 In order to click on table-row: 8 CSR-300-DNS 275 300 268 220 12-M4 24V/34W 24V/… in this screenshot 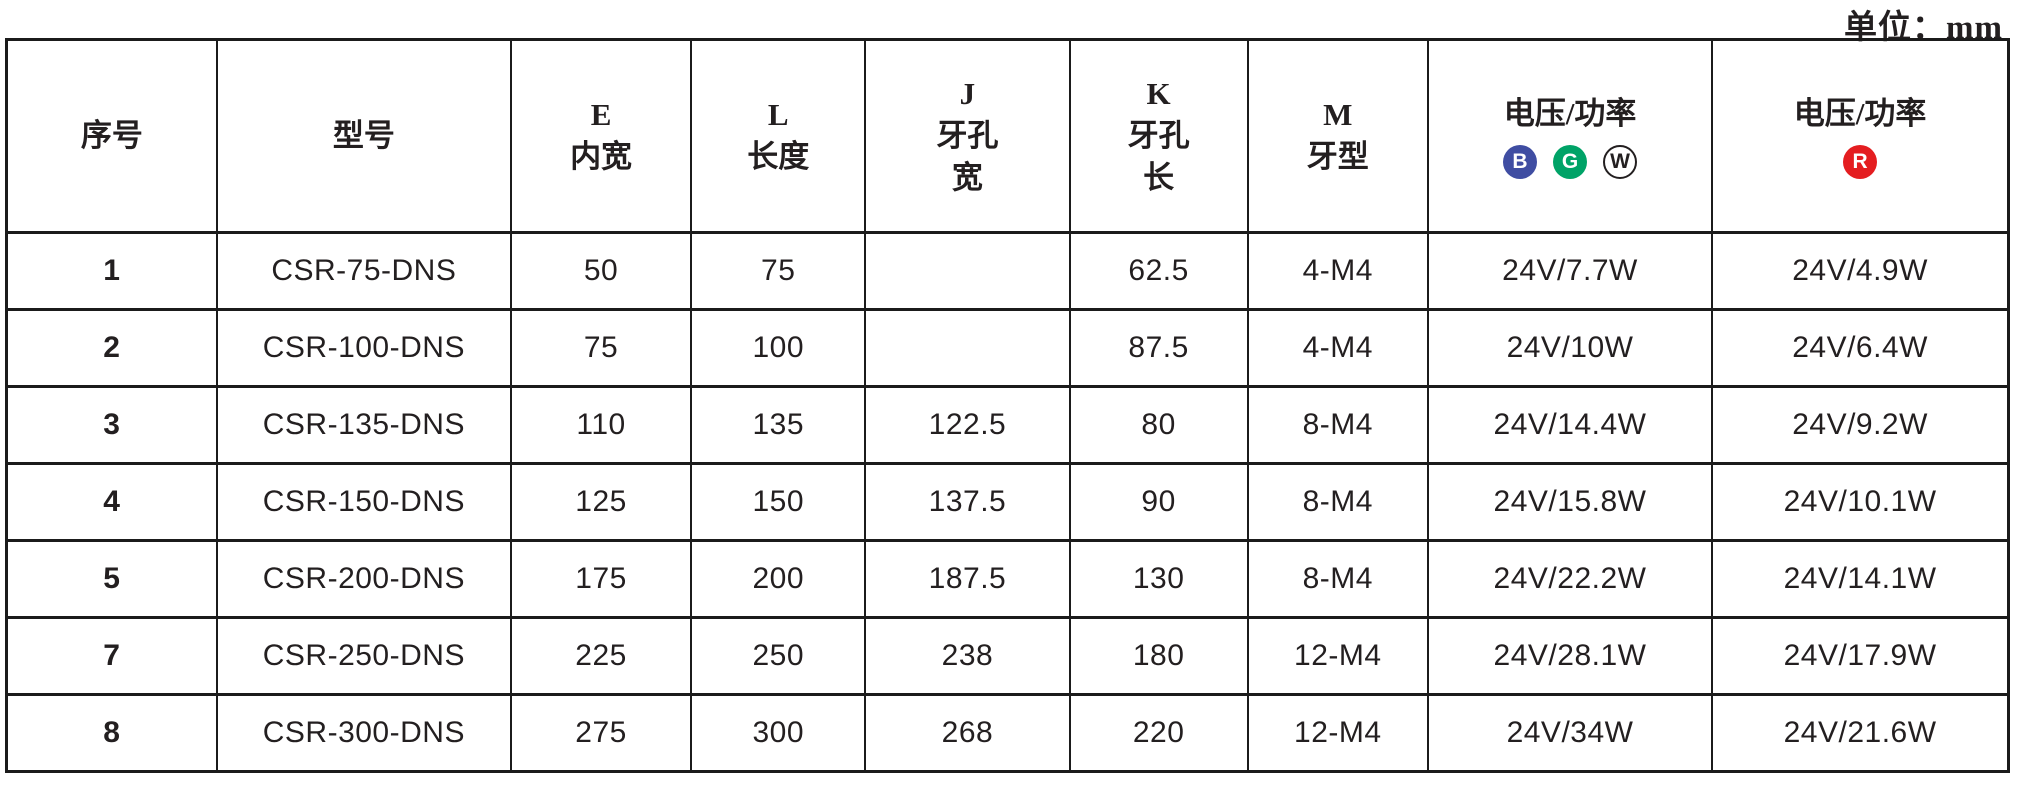, I will do `click(1007, 733)`.